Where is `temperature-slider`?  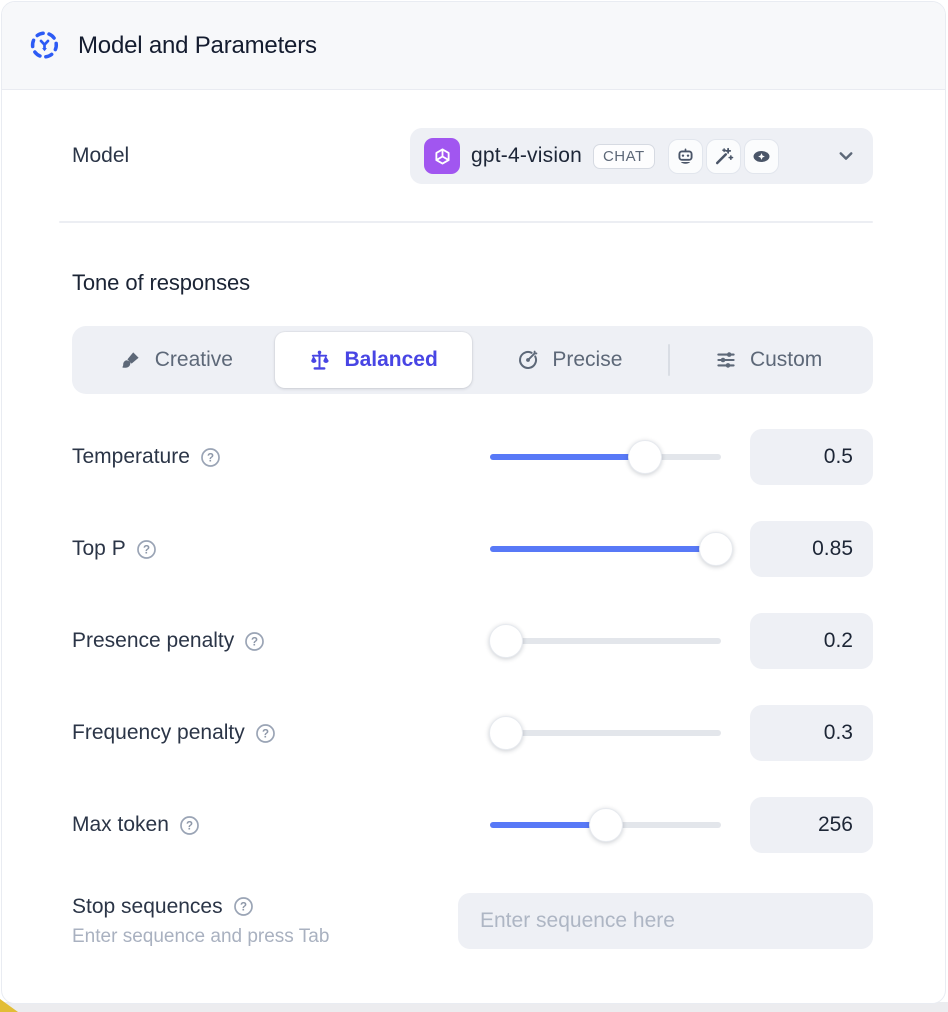
temperature-slider is located at coordinates (605, 457).